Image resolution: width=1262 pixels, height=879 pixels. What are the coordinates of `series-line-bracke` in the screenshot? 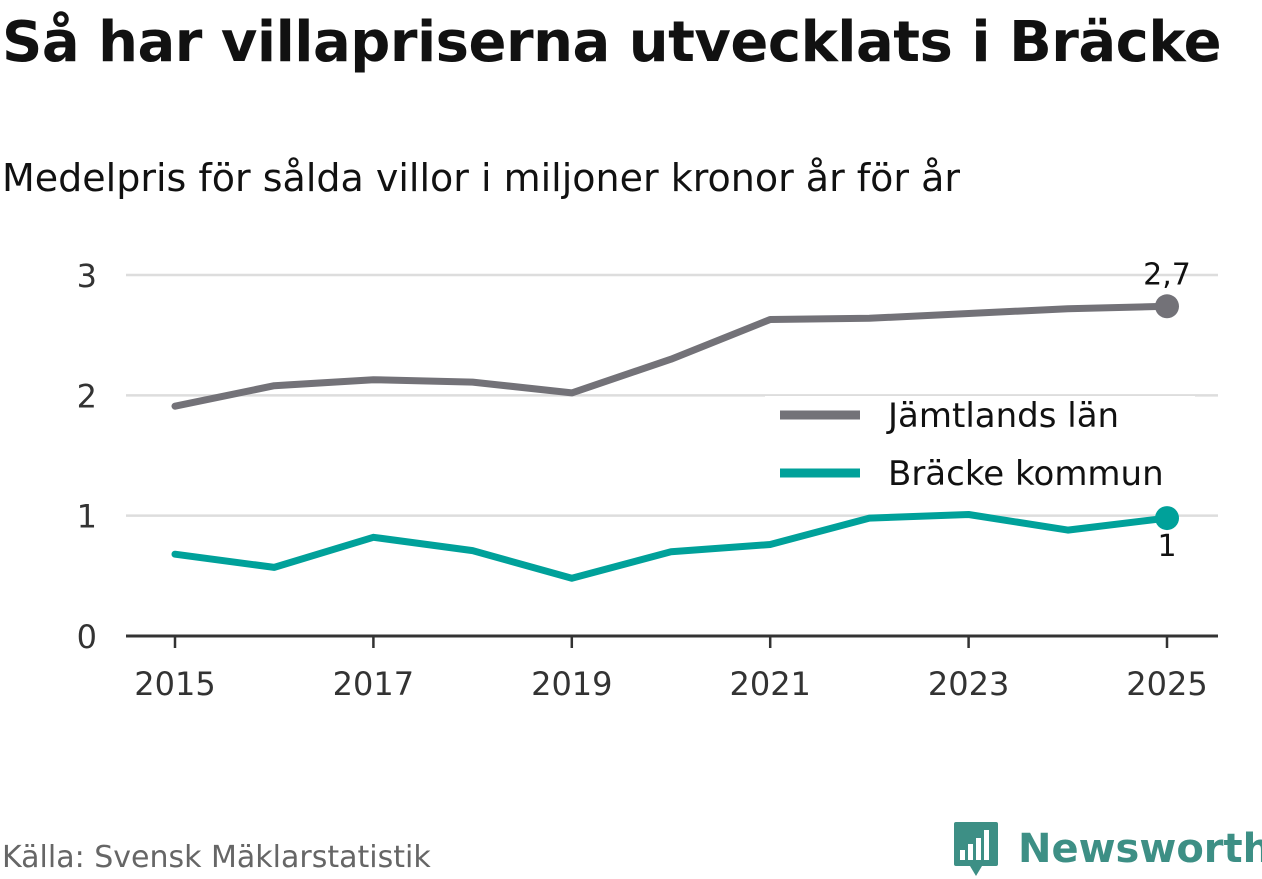 It's located at (671, 546).